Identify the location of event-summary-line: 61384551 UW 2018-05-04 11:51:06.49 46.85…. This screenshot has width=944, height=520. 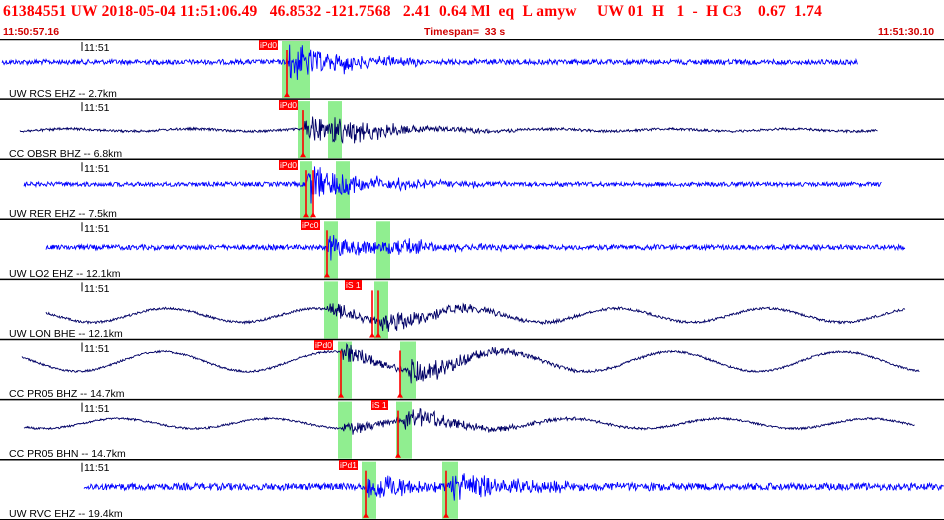
(413, 11).